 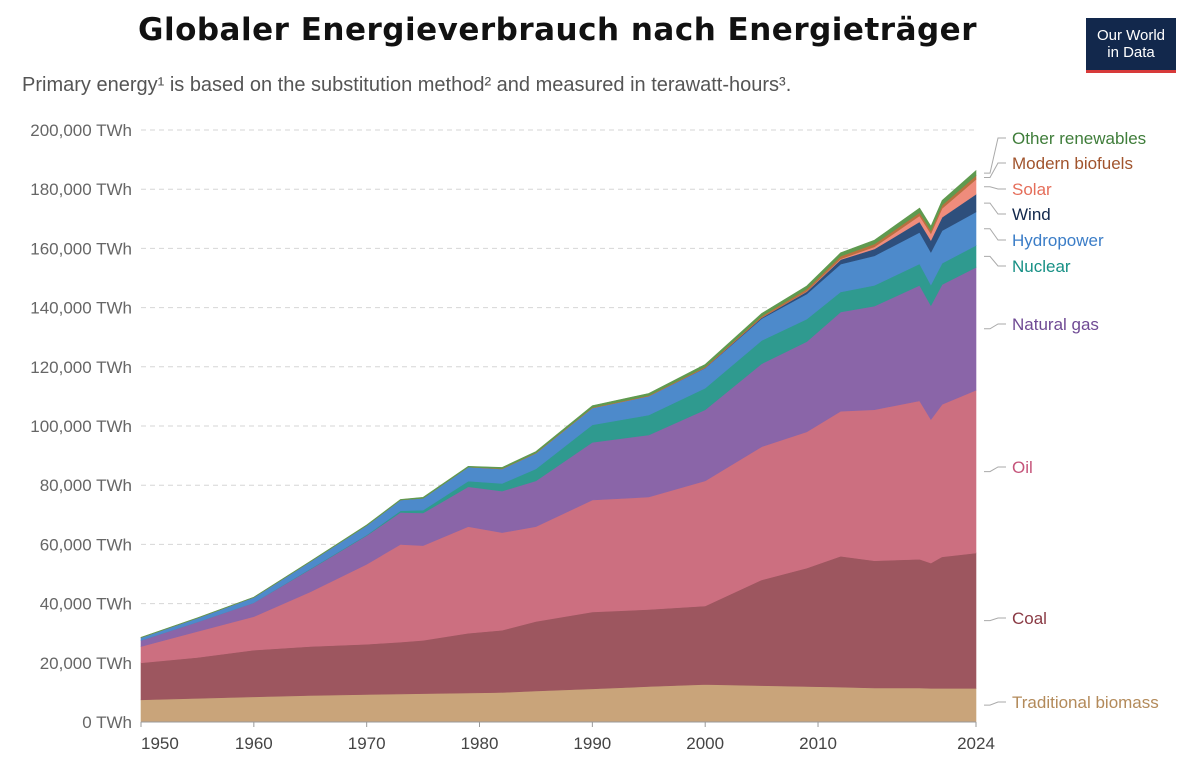 I want to click on y-tick-label: 180,000 TWh, so click(x=81, y=189).